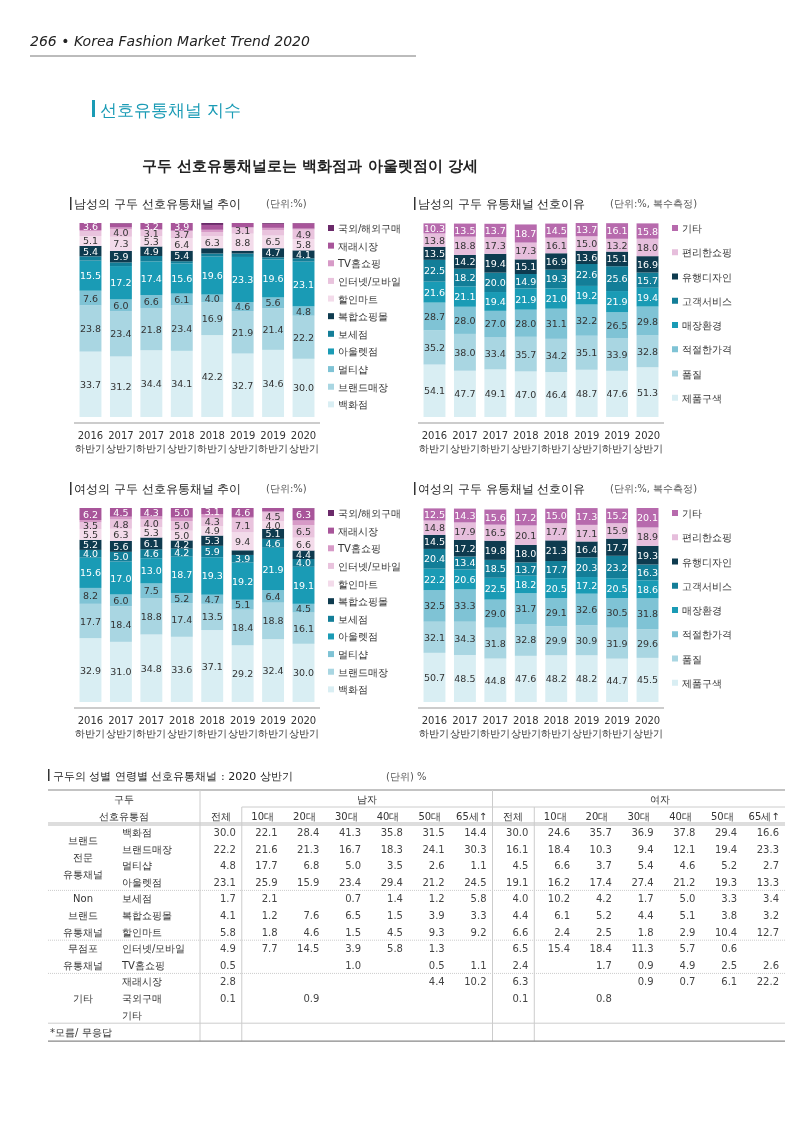  I want to click on chart-subtitle: (단위:%, 복수측정), so click(654, 203).